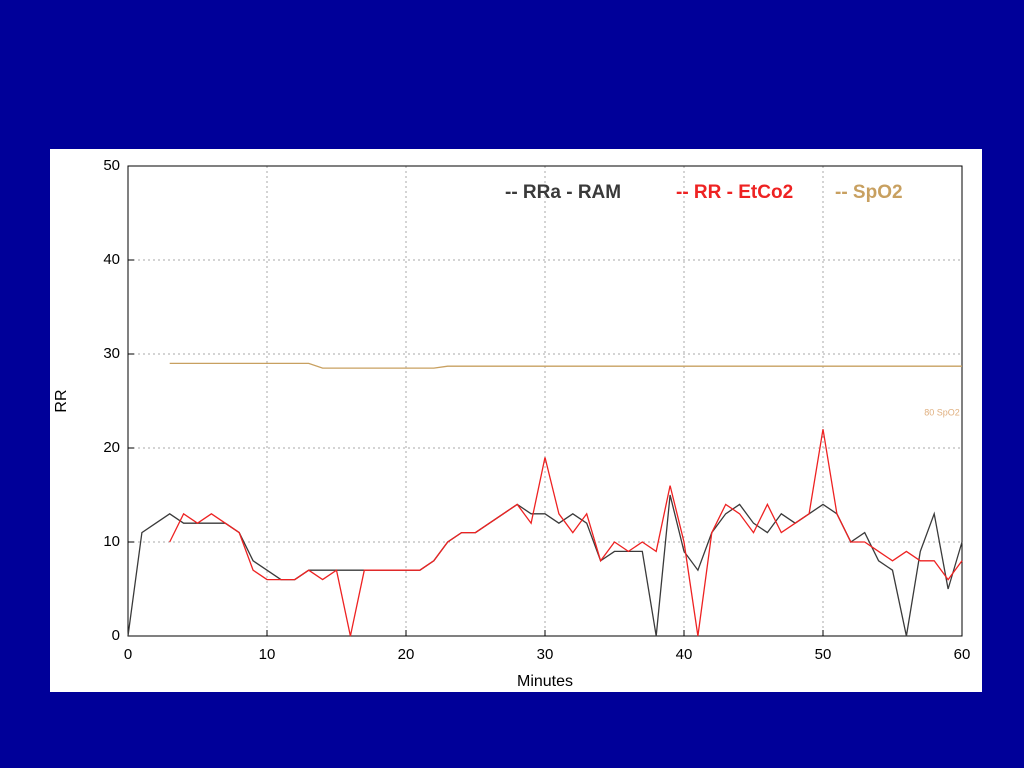  Describe the element at coordinates (128, 654) in the screenshot. I see `x-tick-label: 0` at that location.